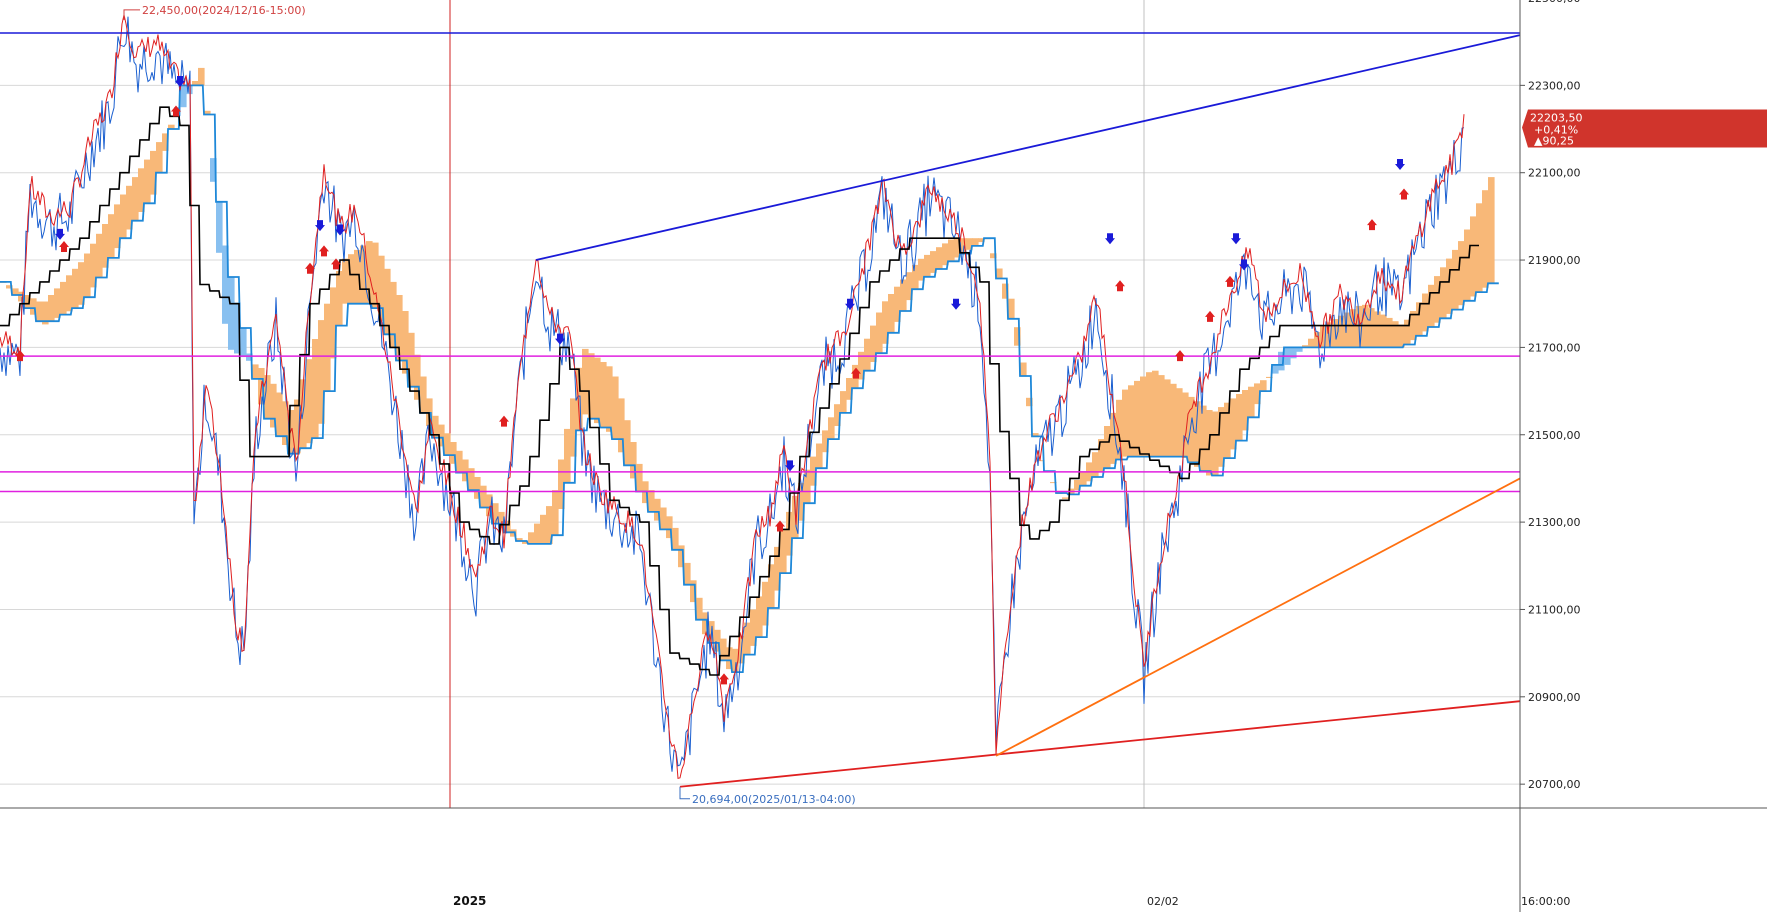 This screenshot has width=1767, height=912. I want to click on badge-background, so click(1644, 128).